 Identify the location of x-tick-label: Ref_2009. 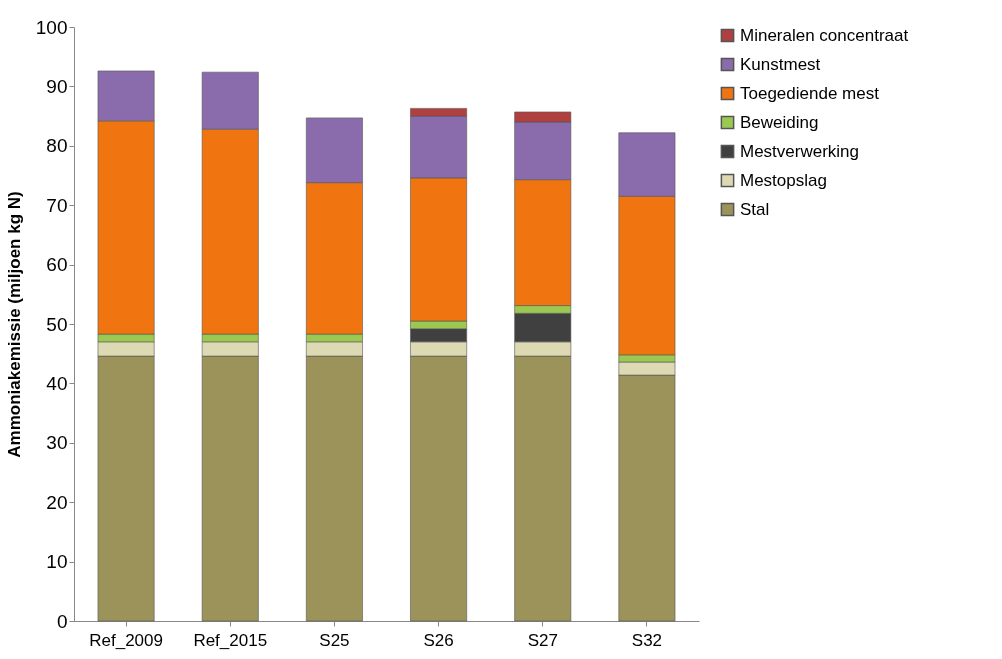
(126, 640).